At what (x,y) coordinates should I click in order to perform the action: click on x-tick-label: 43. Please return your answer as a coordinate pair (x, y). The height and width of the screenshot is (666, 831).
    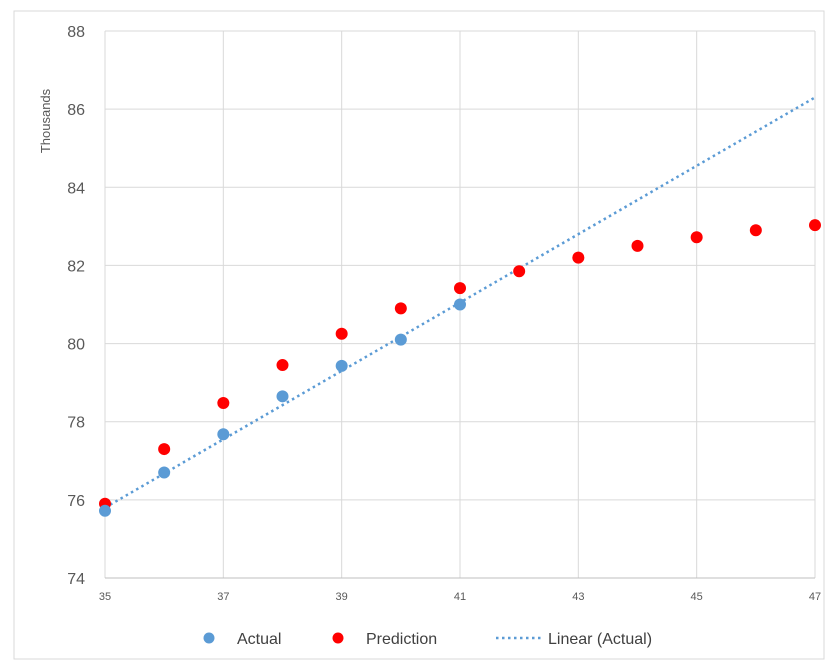
    Looking at the image, I should click on (578, 597).